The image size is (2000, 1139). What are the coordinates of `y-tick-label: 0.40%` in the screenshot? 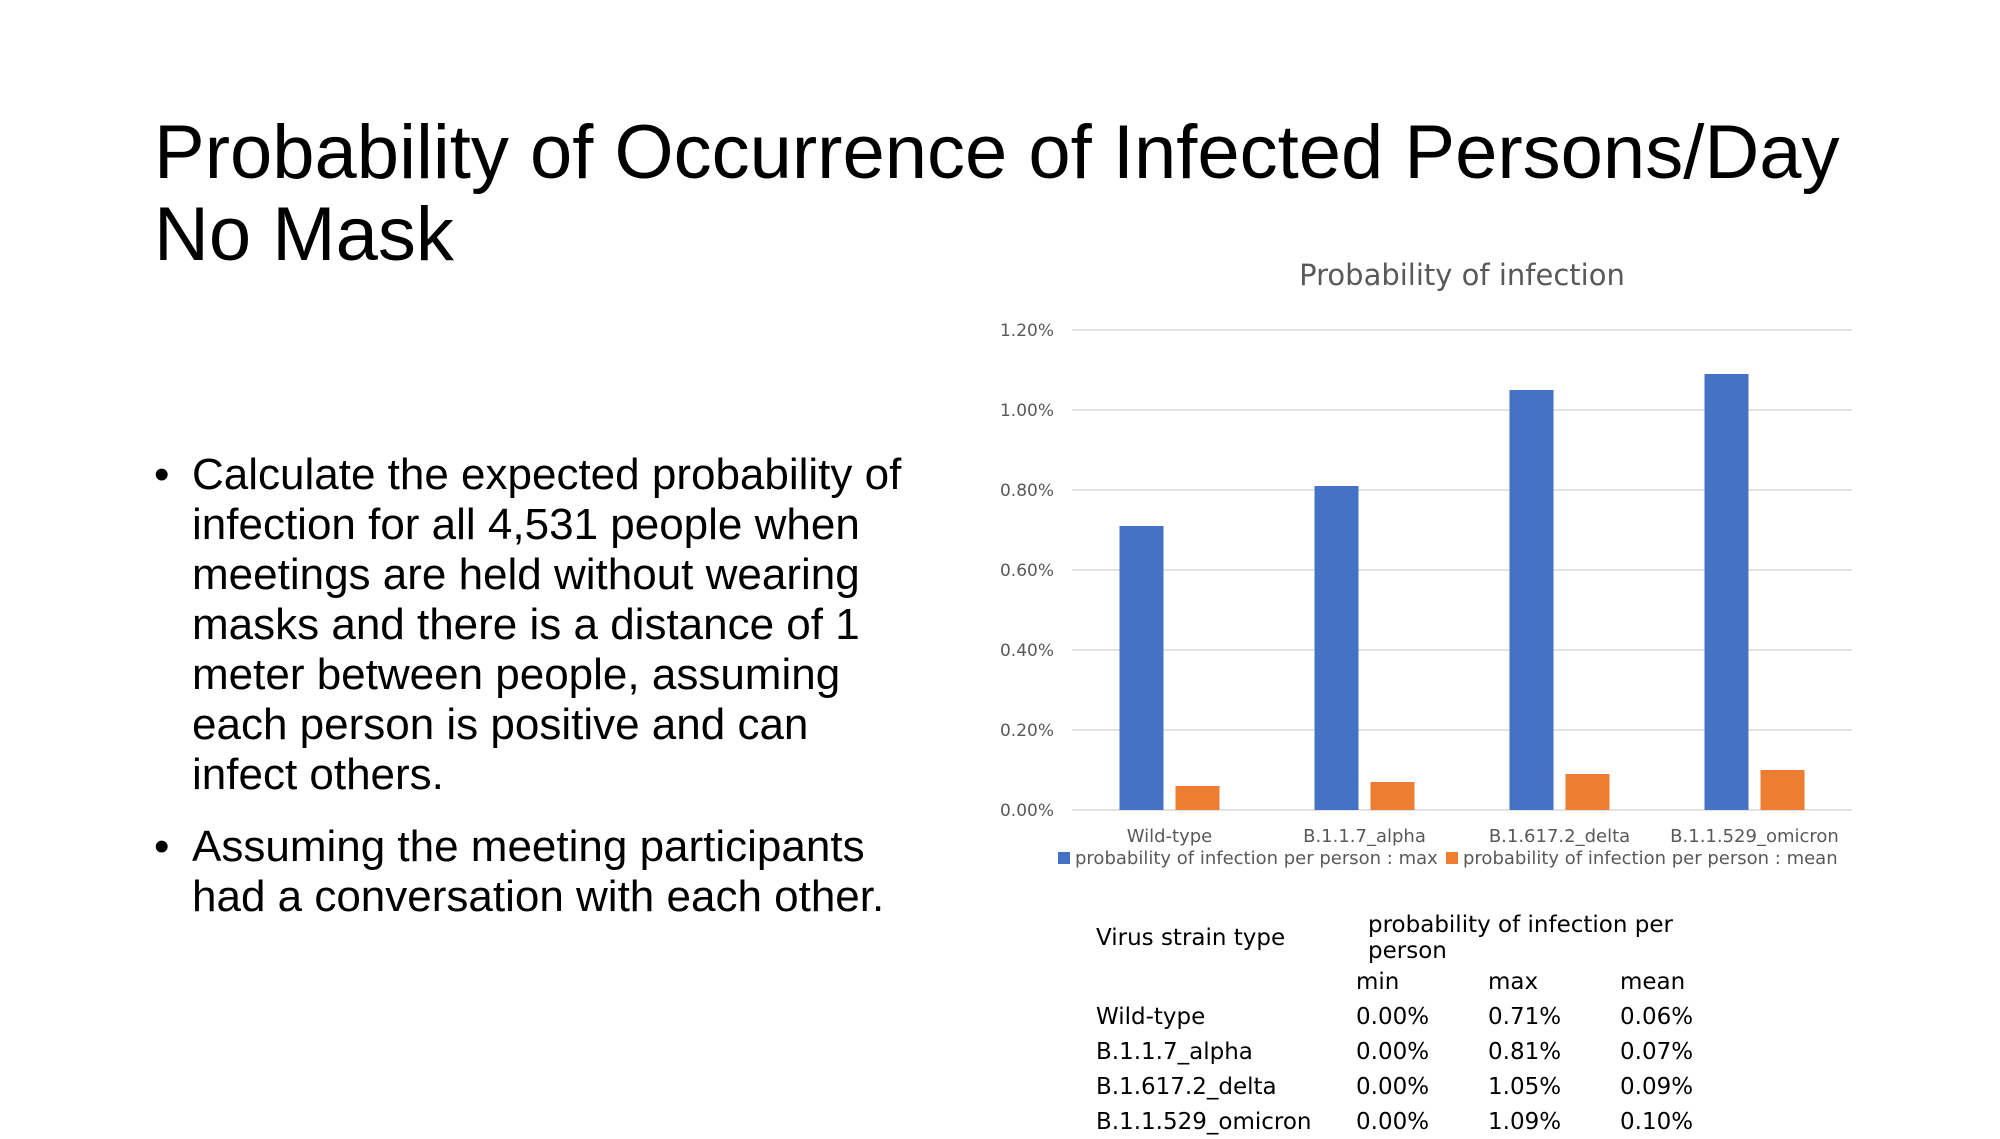 It's located at (1027, 651).